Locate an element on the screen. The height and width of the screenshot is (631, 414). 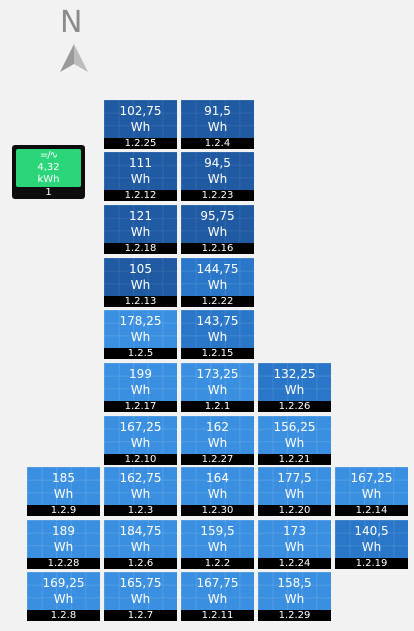
solar-panel: 185 Wh 1.2.9 is located at coordinates (63, 492).